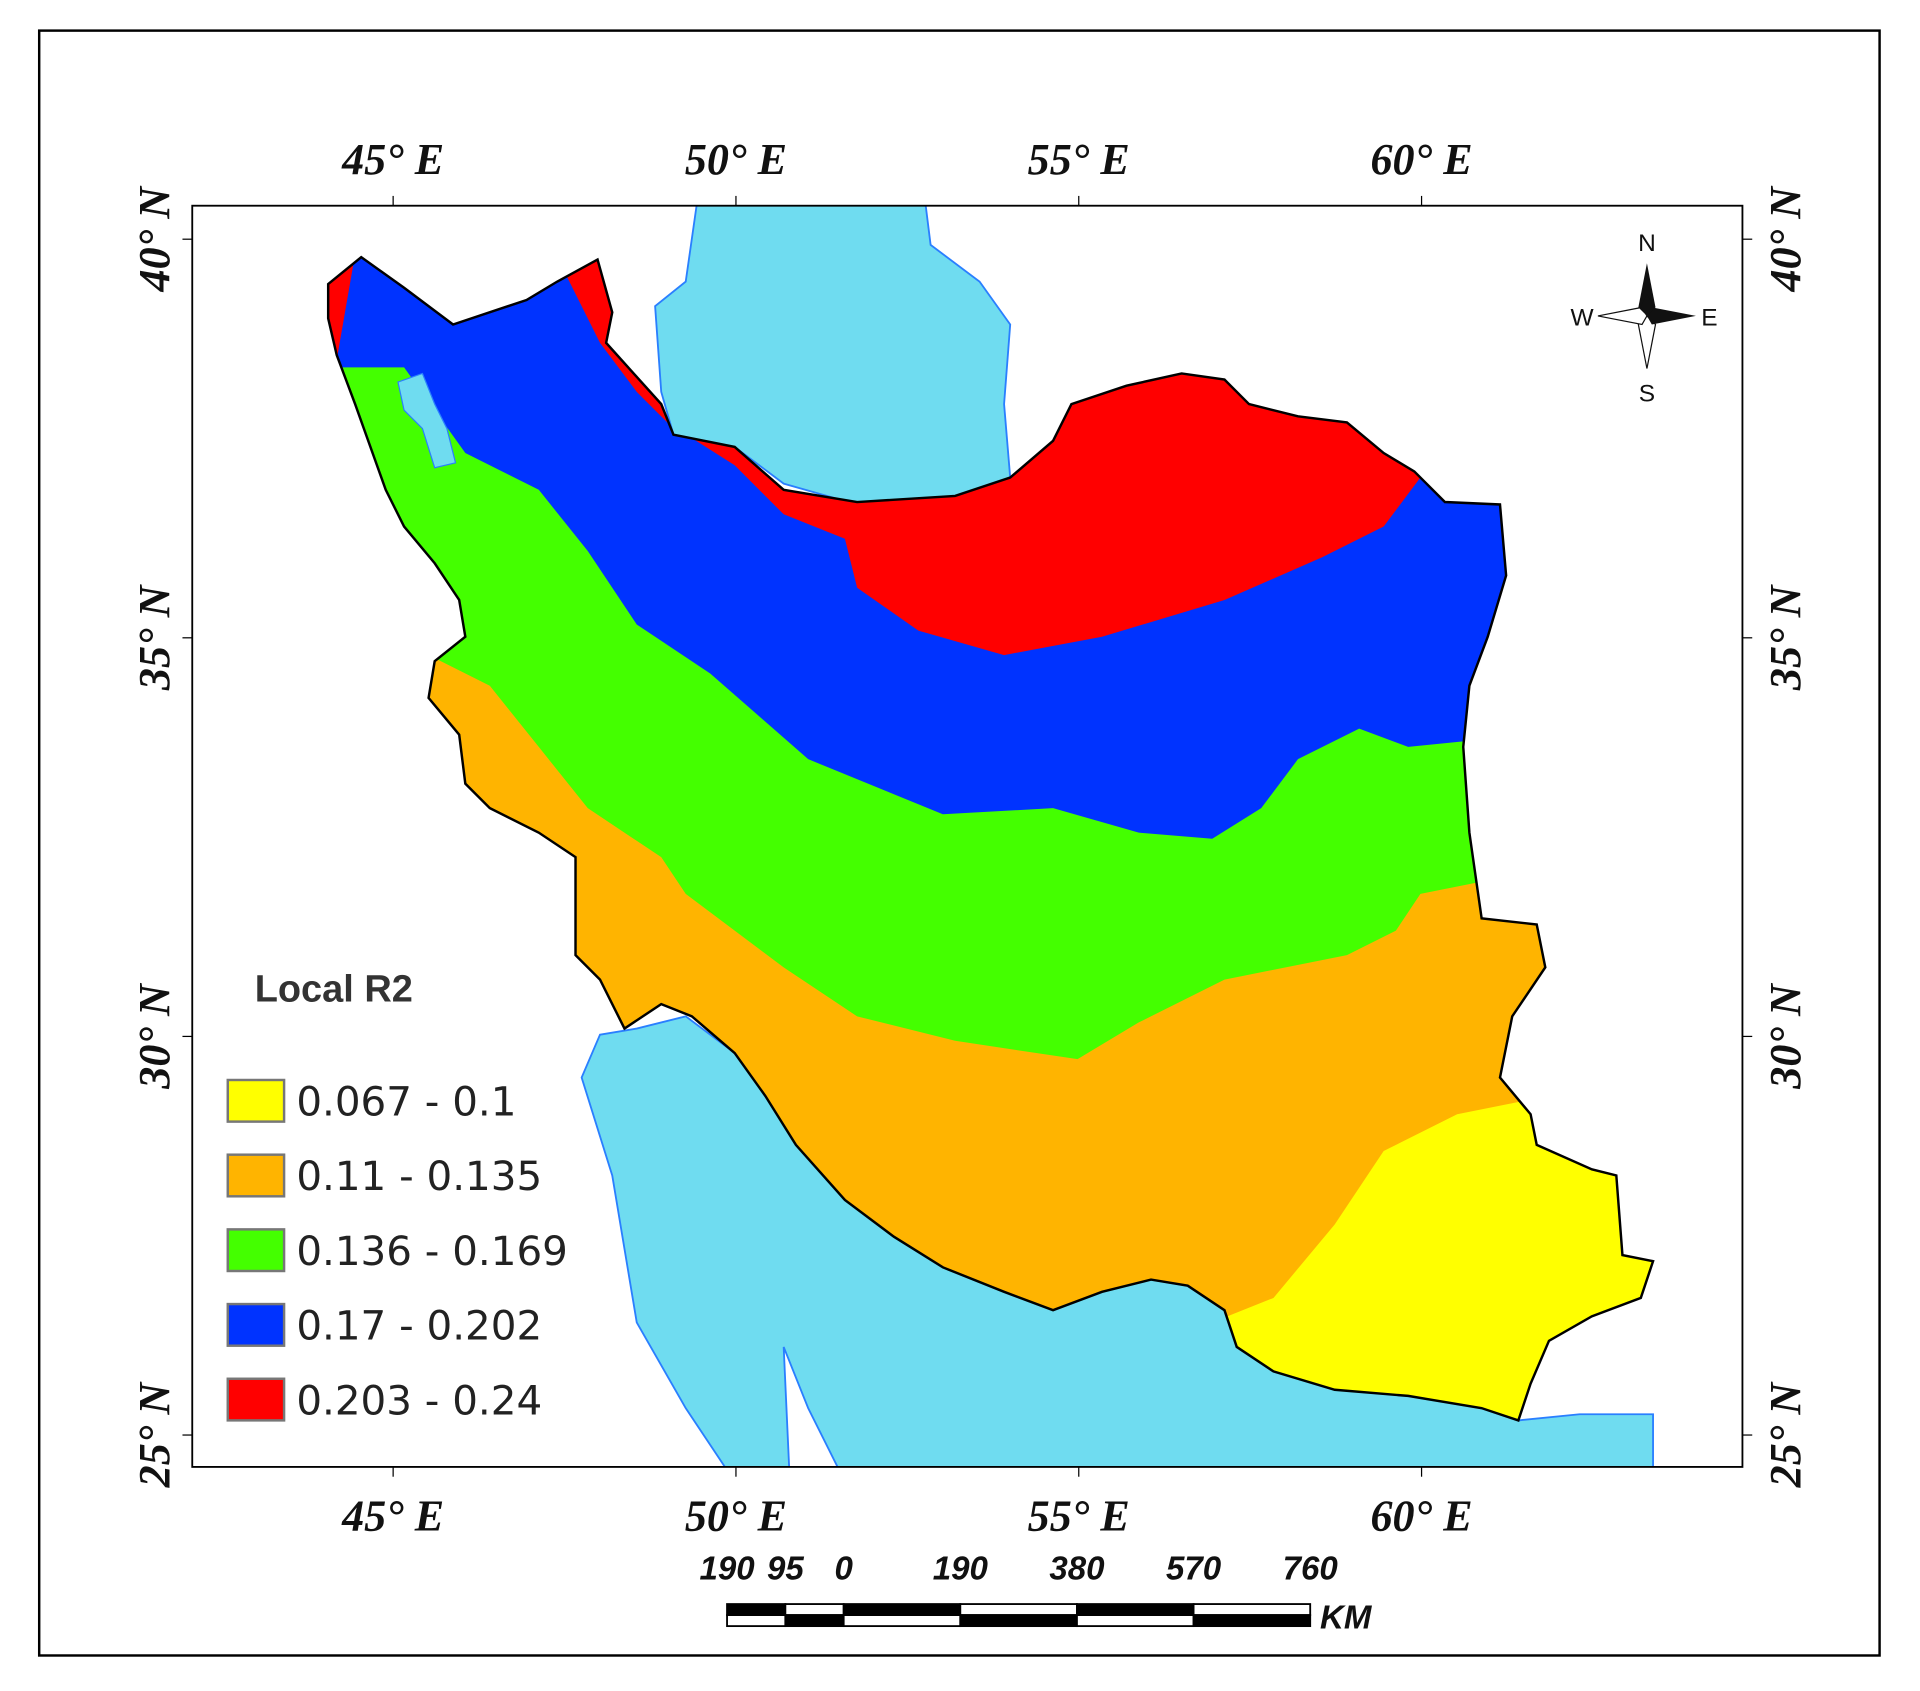  What do you see at coordinates (432, 1251) in the screenshot?
I see `legend-label: 0.136 - 0.169` at bounding box center [432, 1251].